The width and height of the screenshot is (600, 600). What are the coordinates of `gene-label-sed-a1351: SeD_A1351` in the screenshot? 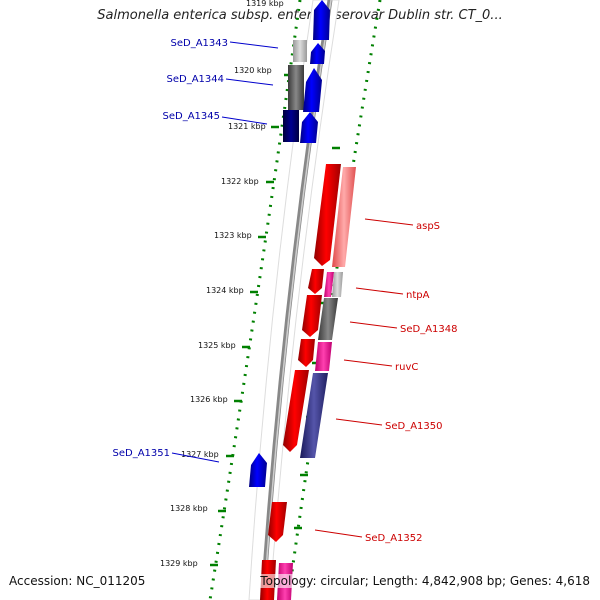 It's located at (142, 453).